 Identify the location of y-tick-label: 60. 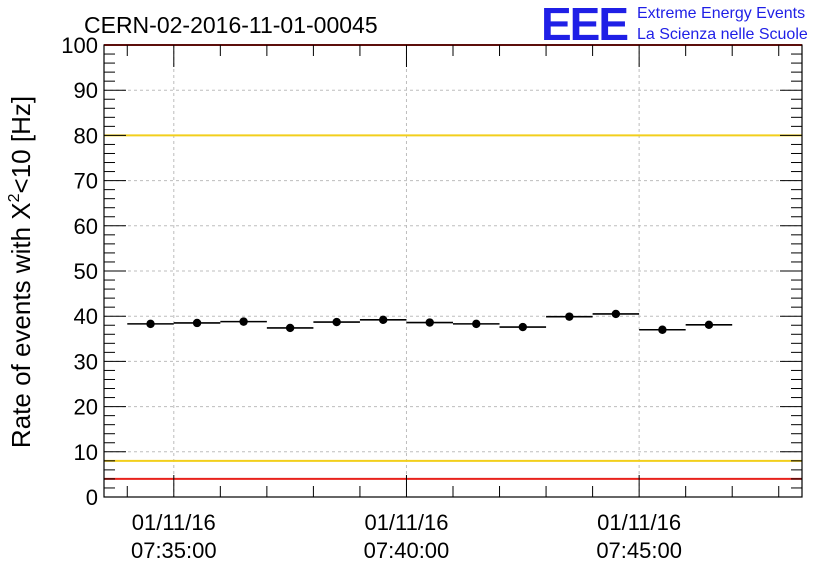
(86, 226).